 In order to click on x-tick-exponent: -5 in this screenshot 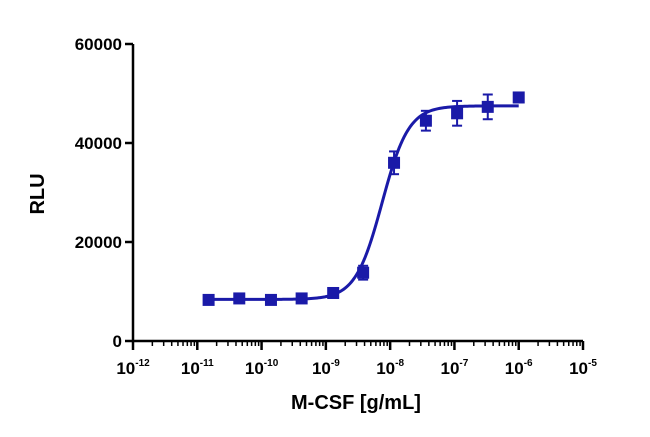, I will do `click(592, 363)`.